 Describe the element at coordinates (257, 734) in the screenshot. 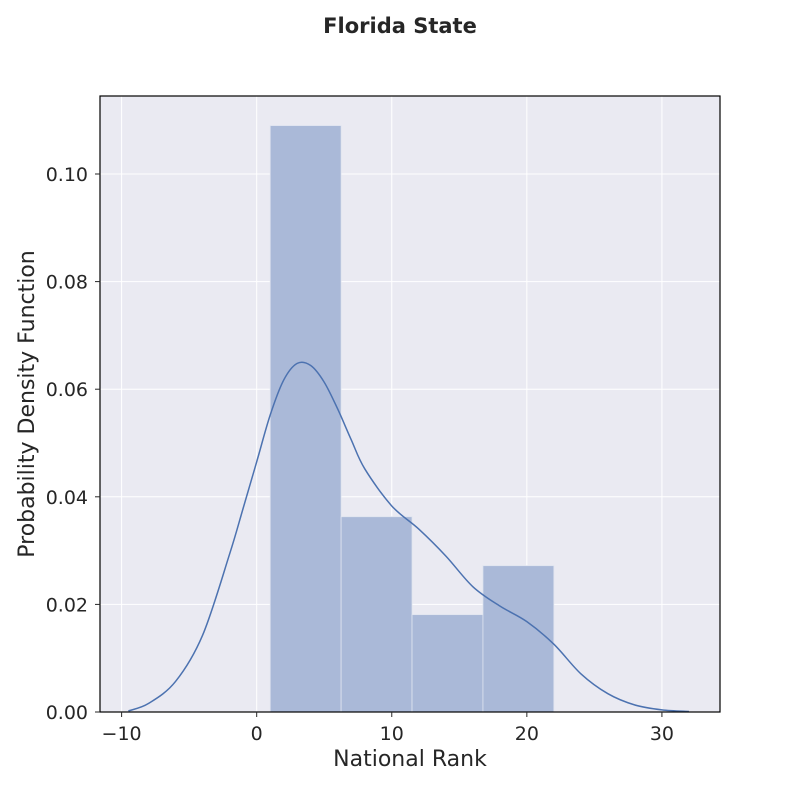

I see `x-tick-label: 0` at that location.